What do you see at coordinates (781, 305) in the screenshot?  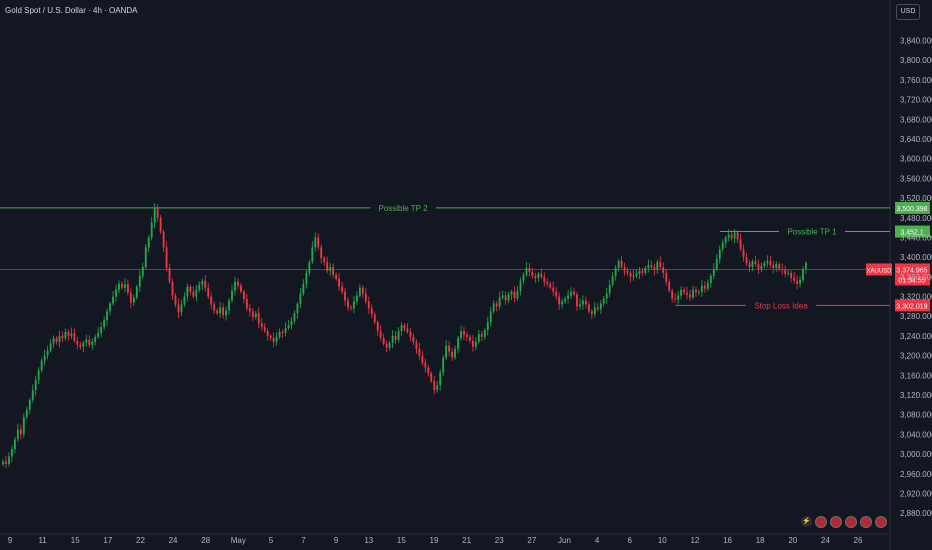 I see `level-label: Stop Loss Idea` at bounding box center [781, 305].